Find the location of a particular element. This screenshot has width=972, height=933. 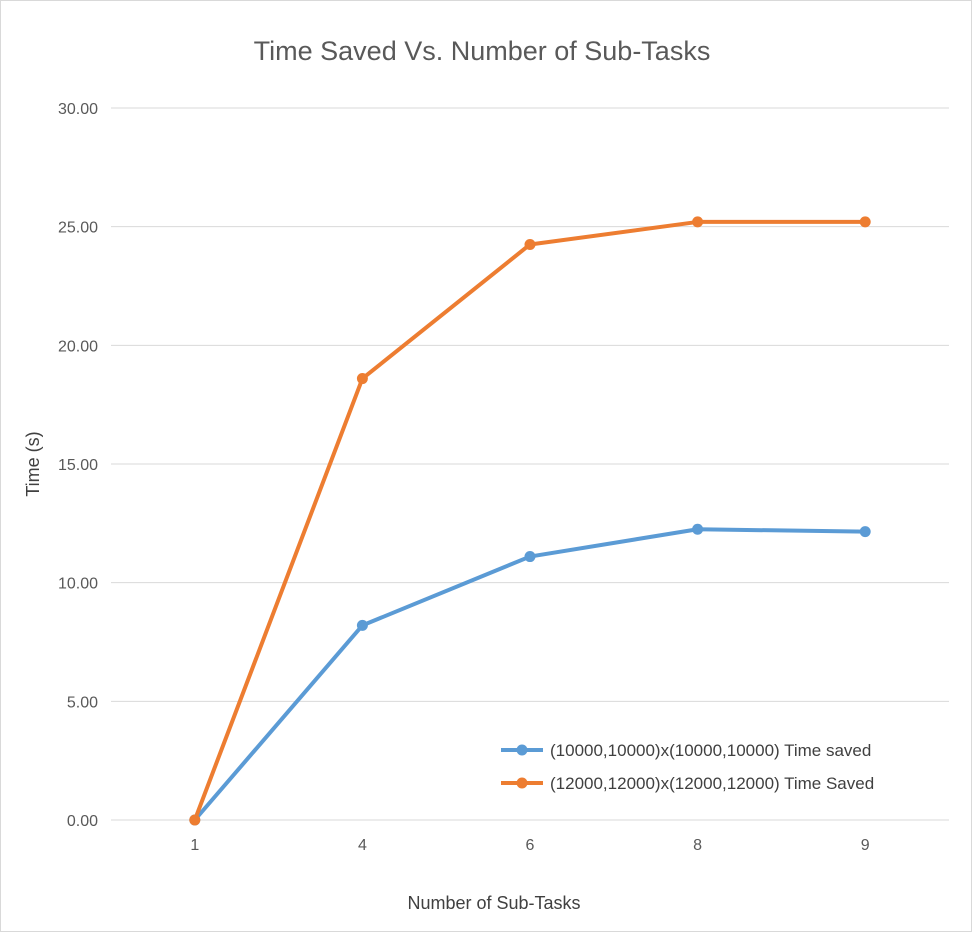

y-tick-label: 15.00 is located at coordinates (78, 465).